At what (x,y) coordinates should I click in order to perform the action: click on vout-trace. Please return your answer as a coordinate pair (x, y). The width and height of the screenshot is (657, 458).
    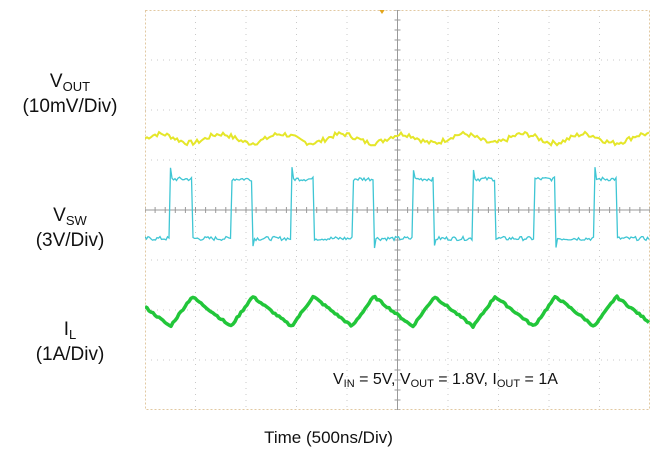
    Looking at the image, I should click on (397, 138).